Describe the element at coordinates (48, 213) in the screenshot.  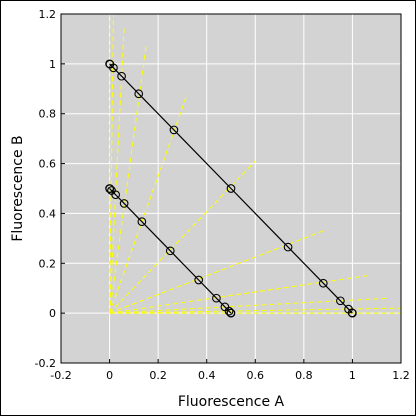
I see `y-tick-label: 0.4` at that location.